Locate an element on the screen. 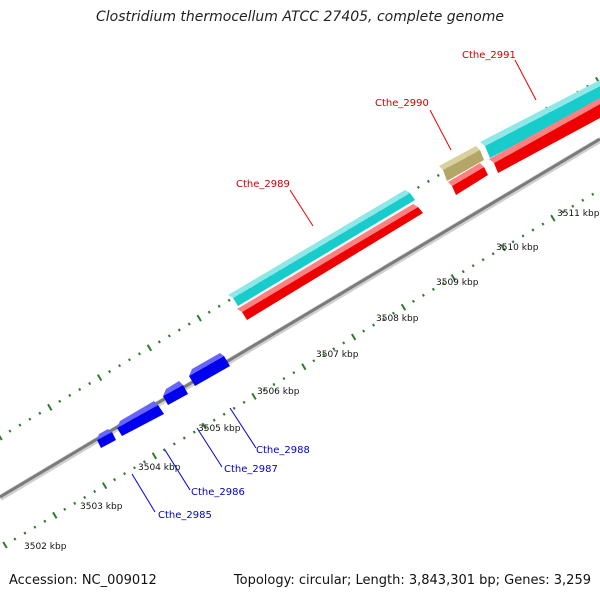  gene-label-cthe-2986: Cthe_2986 is located at coordinates (218, 492).